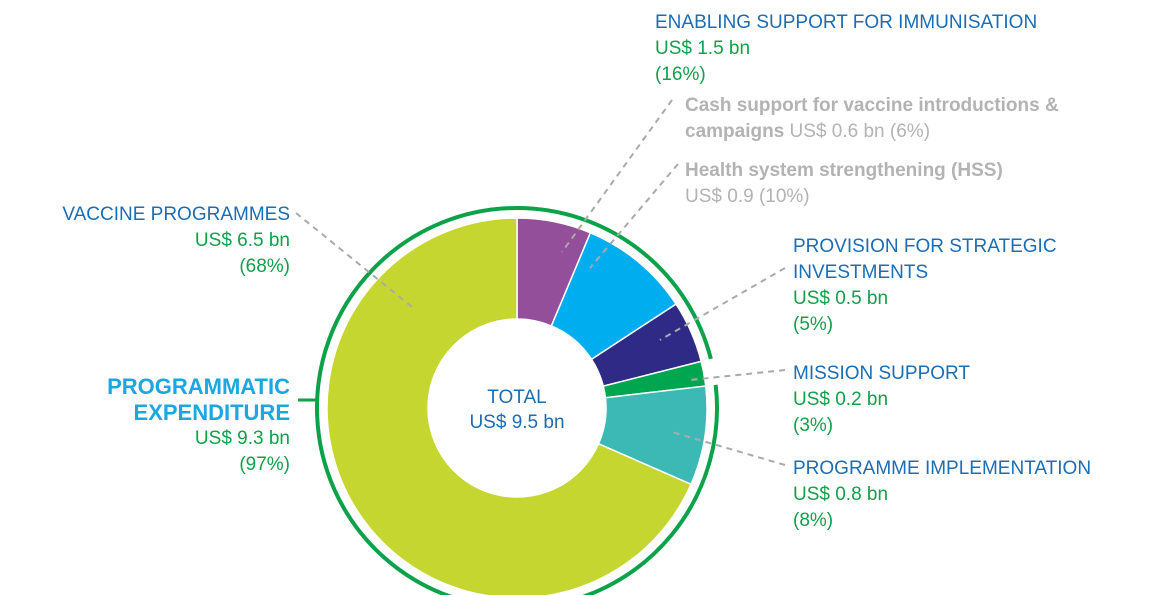  I want to click on slice-value: US$ 0.5 bn, so click(841, 298).